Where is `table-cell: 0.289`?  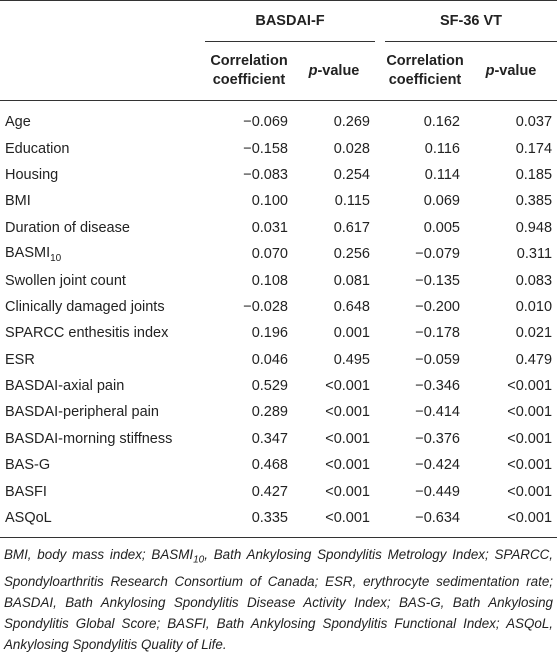 table-cell: 0.289 is located at coordinates (269, 412).